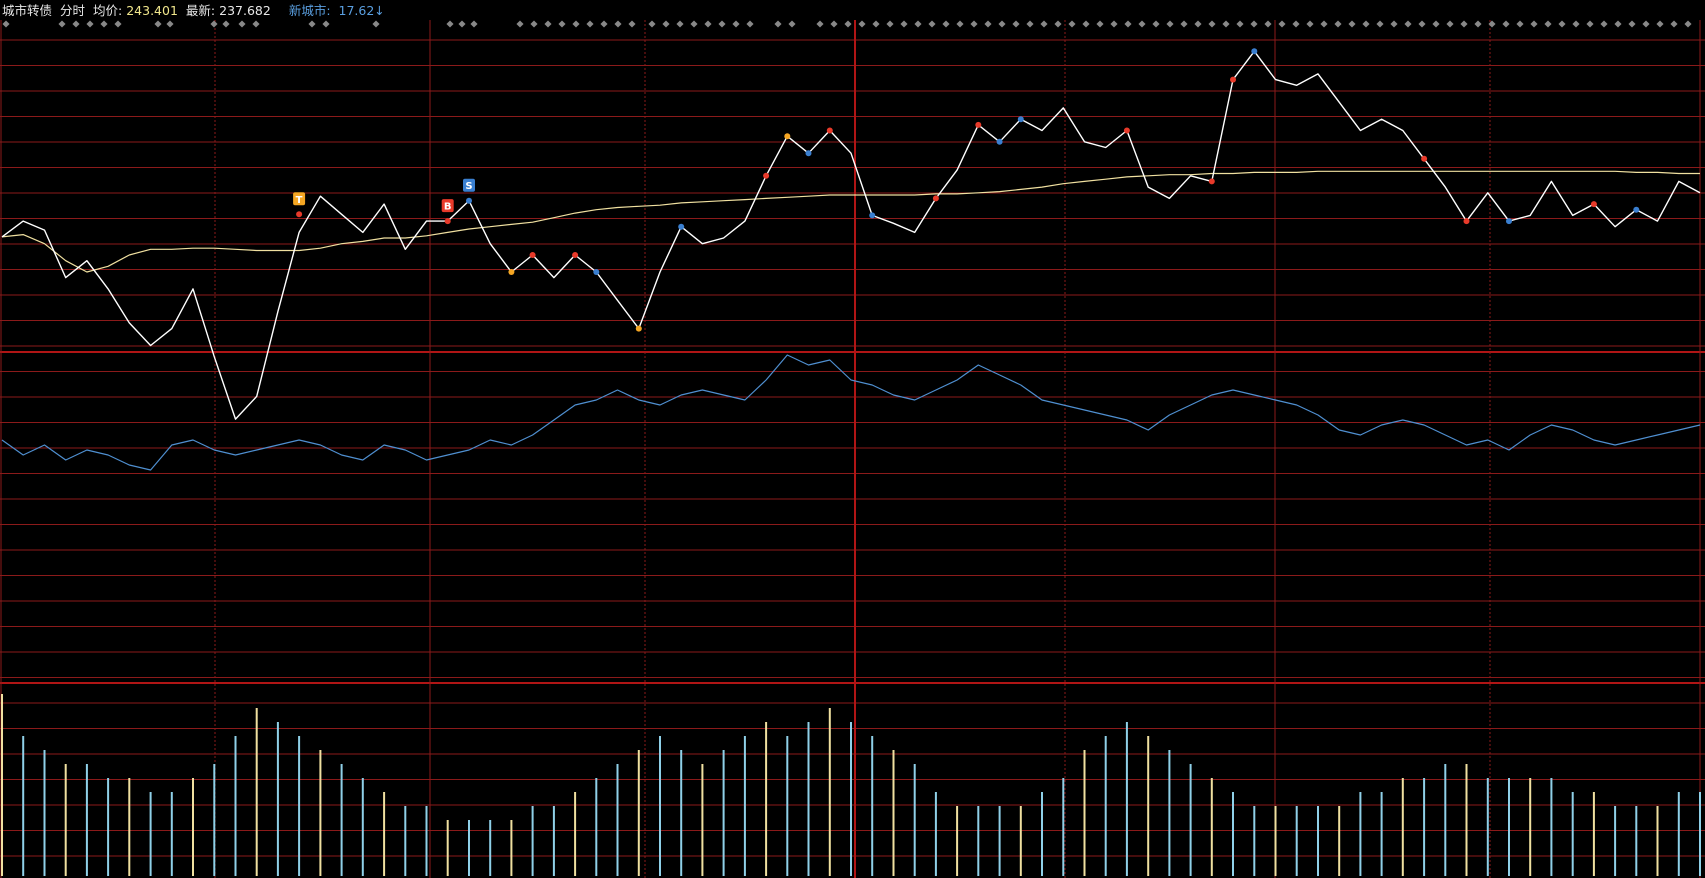 The width and height of the screenshot is (1705, 878). I want to click on chart-mode: 分时, so click(73, 10).